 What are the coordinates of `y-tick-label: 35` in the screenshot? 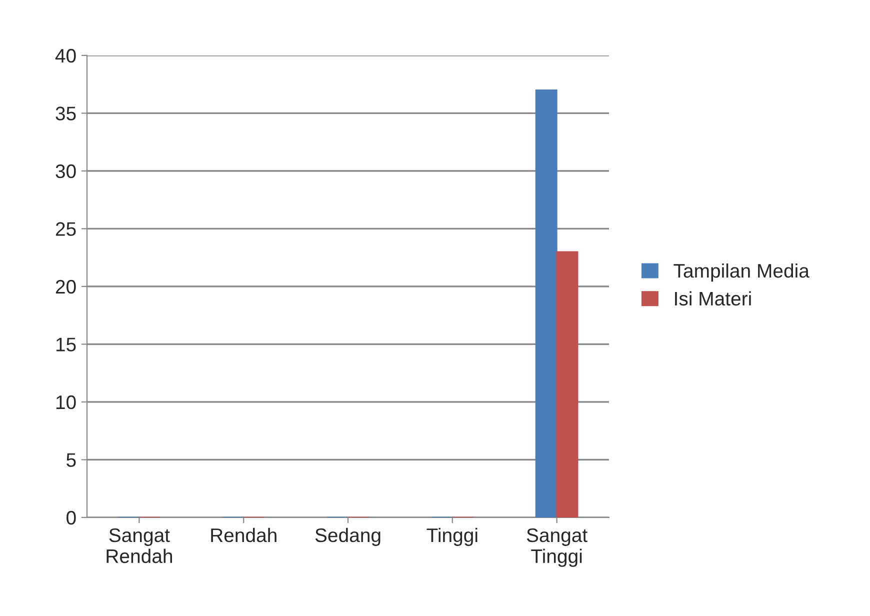 It's located at (66, 113).